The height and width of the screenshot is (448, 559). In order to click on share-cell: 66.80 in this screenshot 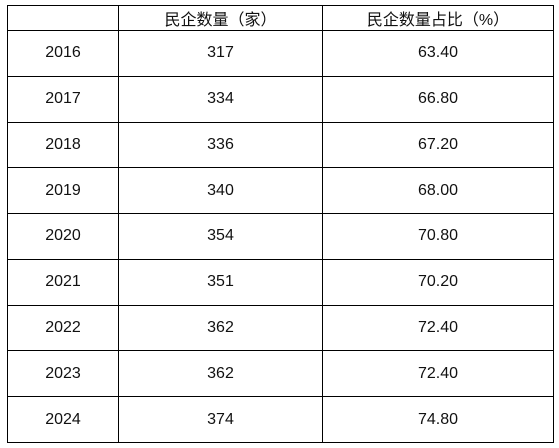, I will do `click(438, 99)`.